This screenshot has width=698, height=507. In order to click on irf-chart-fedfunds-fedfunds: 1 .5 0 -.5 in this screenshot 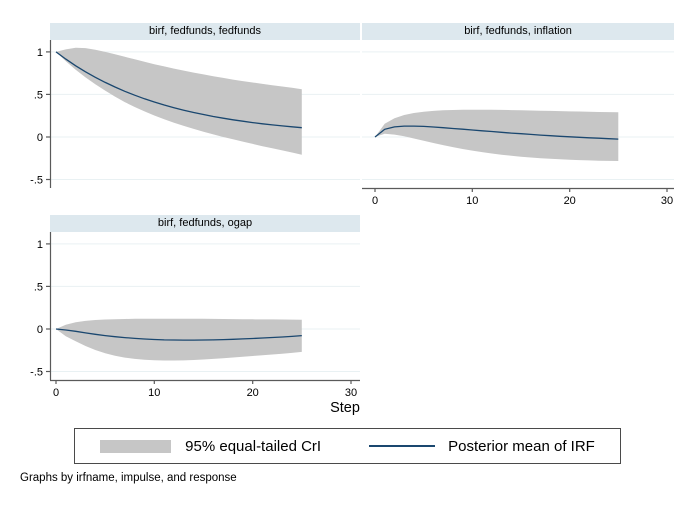, I will do `click(195, 114)`.